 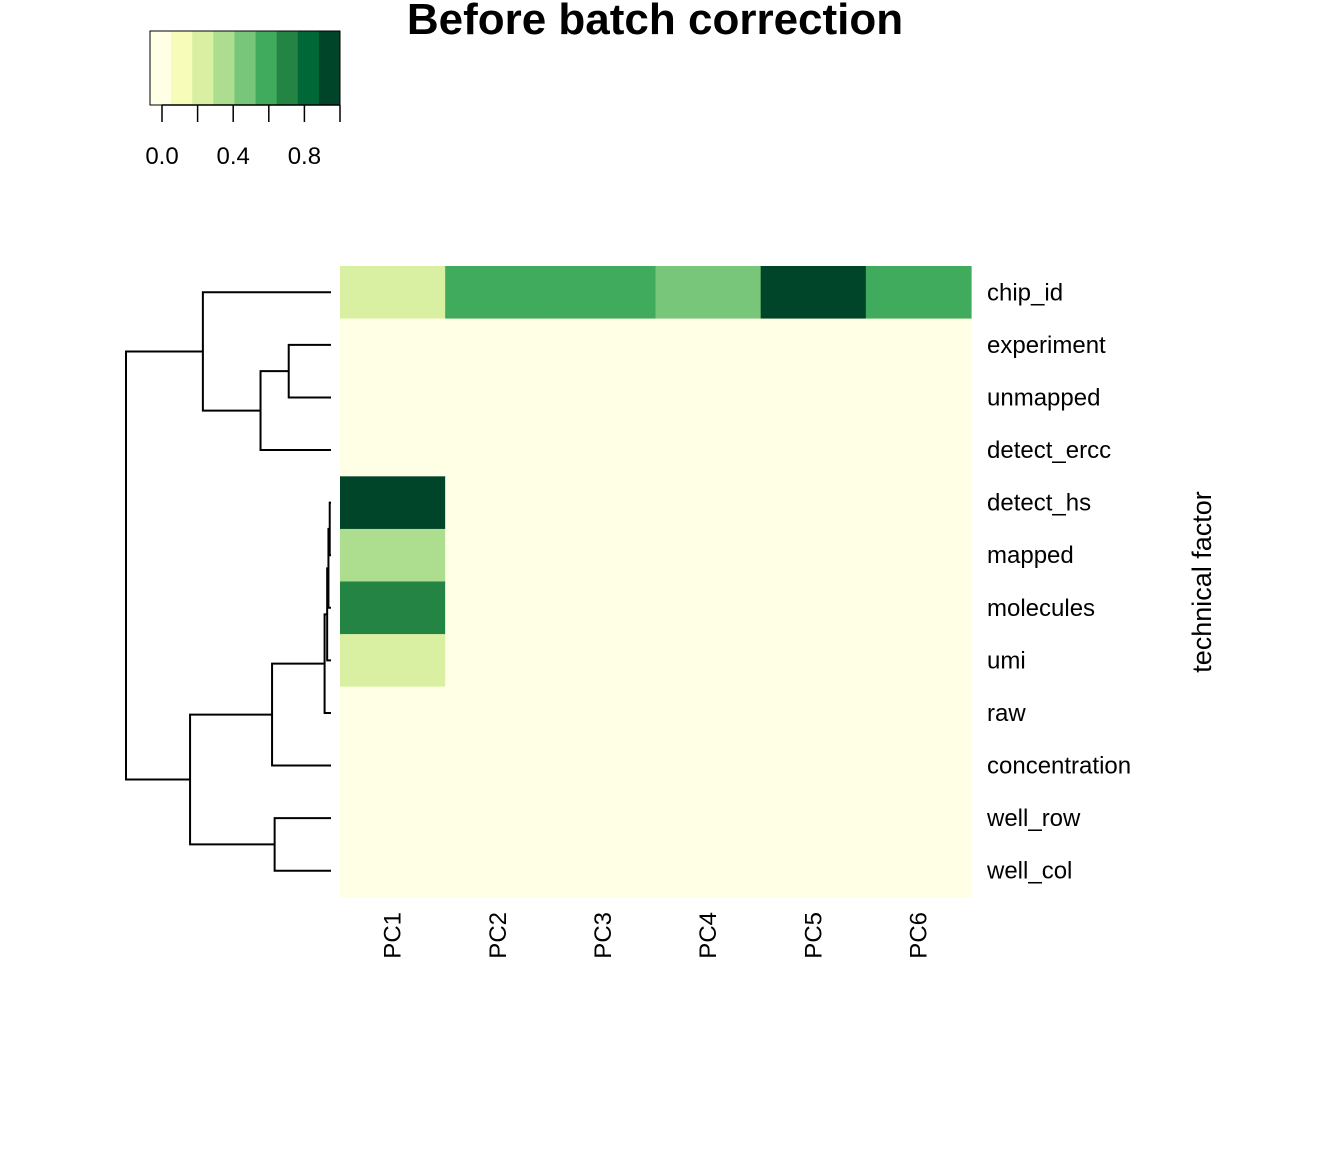 What do you see at coordinates (498, 935) in the screenshot?
I see `column-label-pc2: PC2` at bounding box center [498, 935].